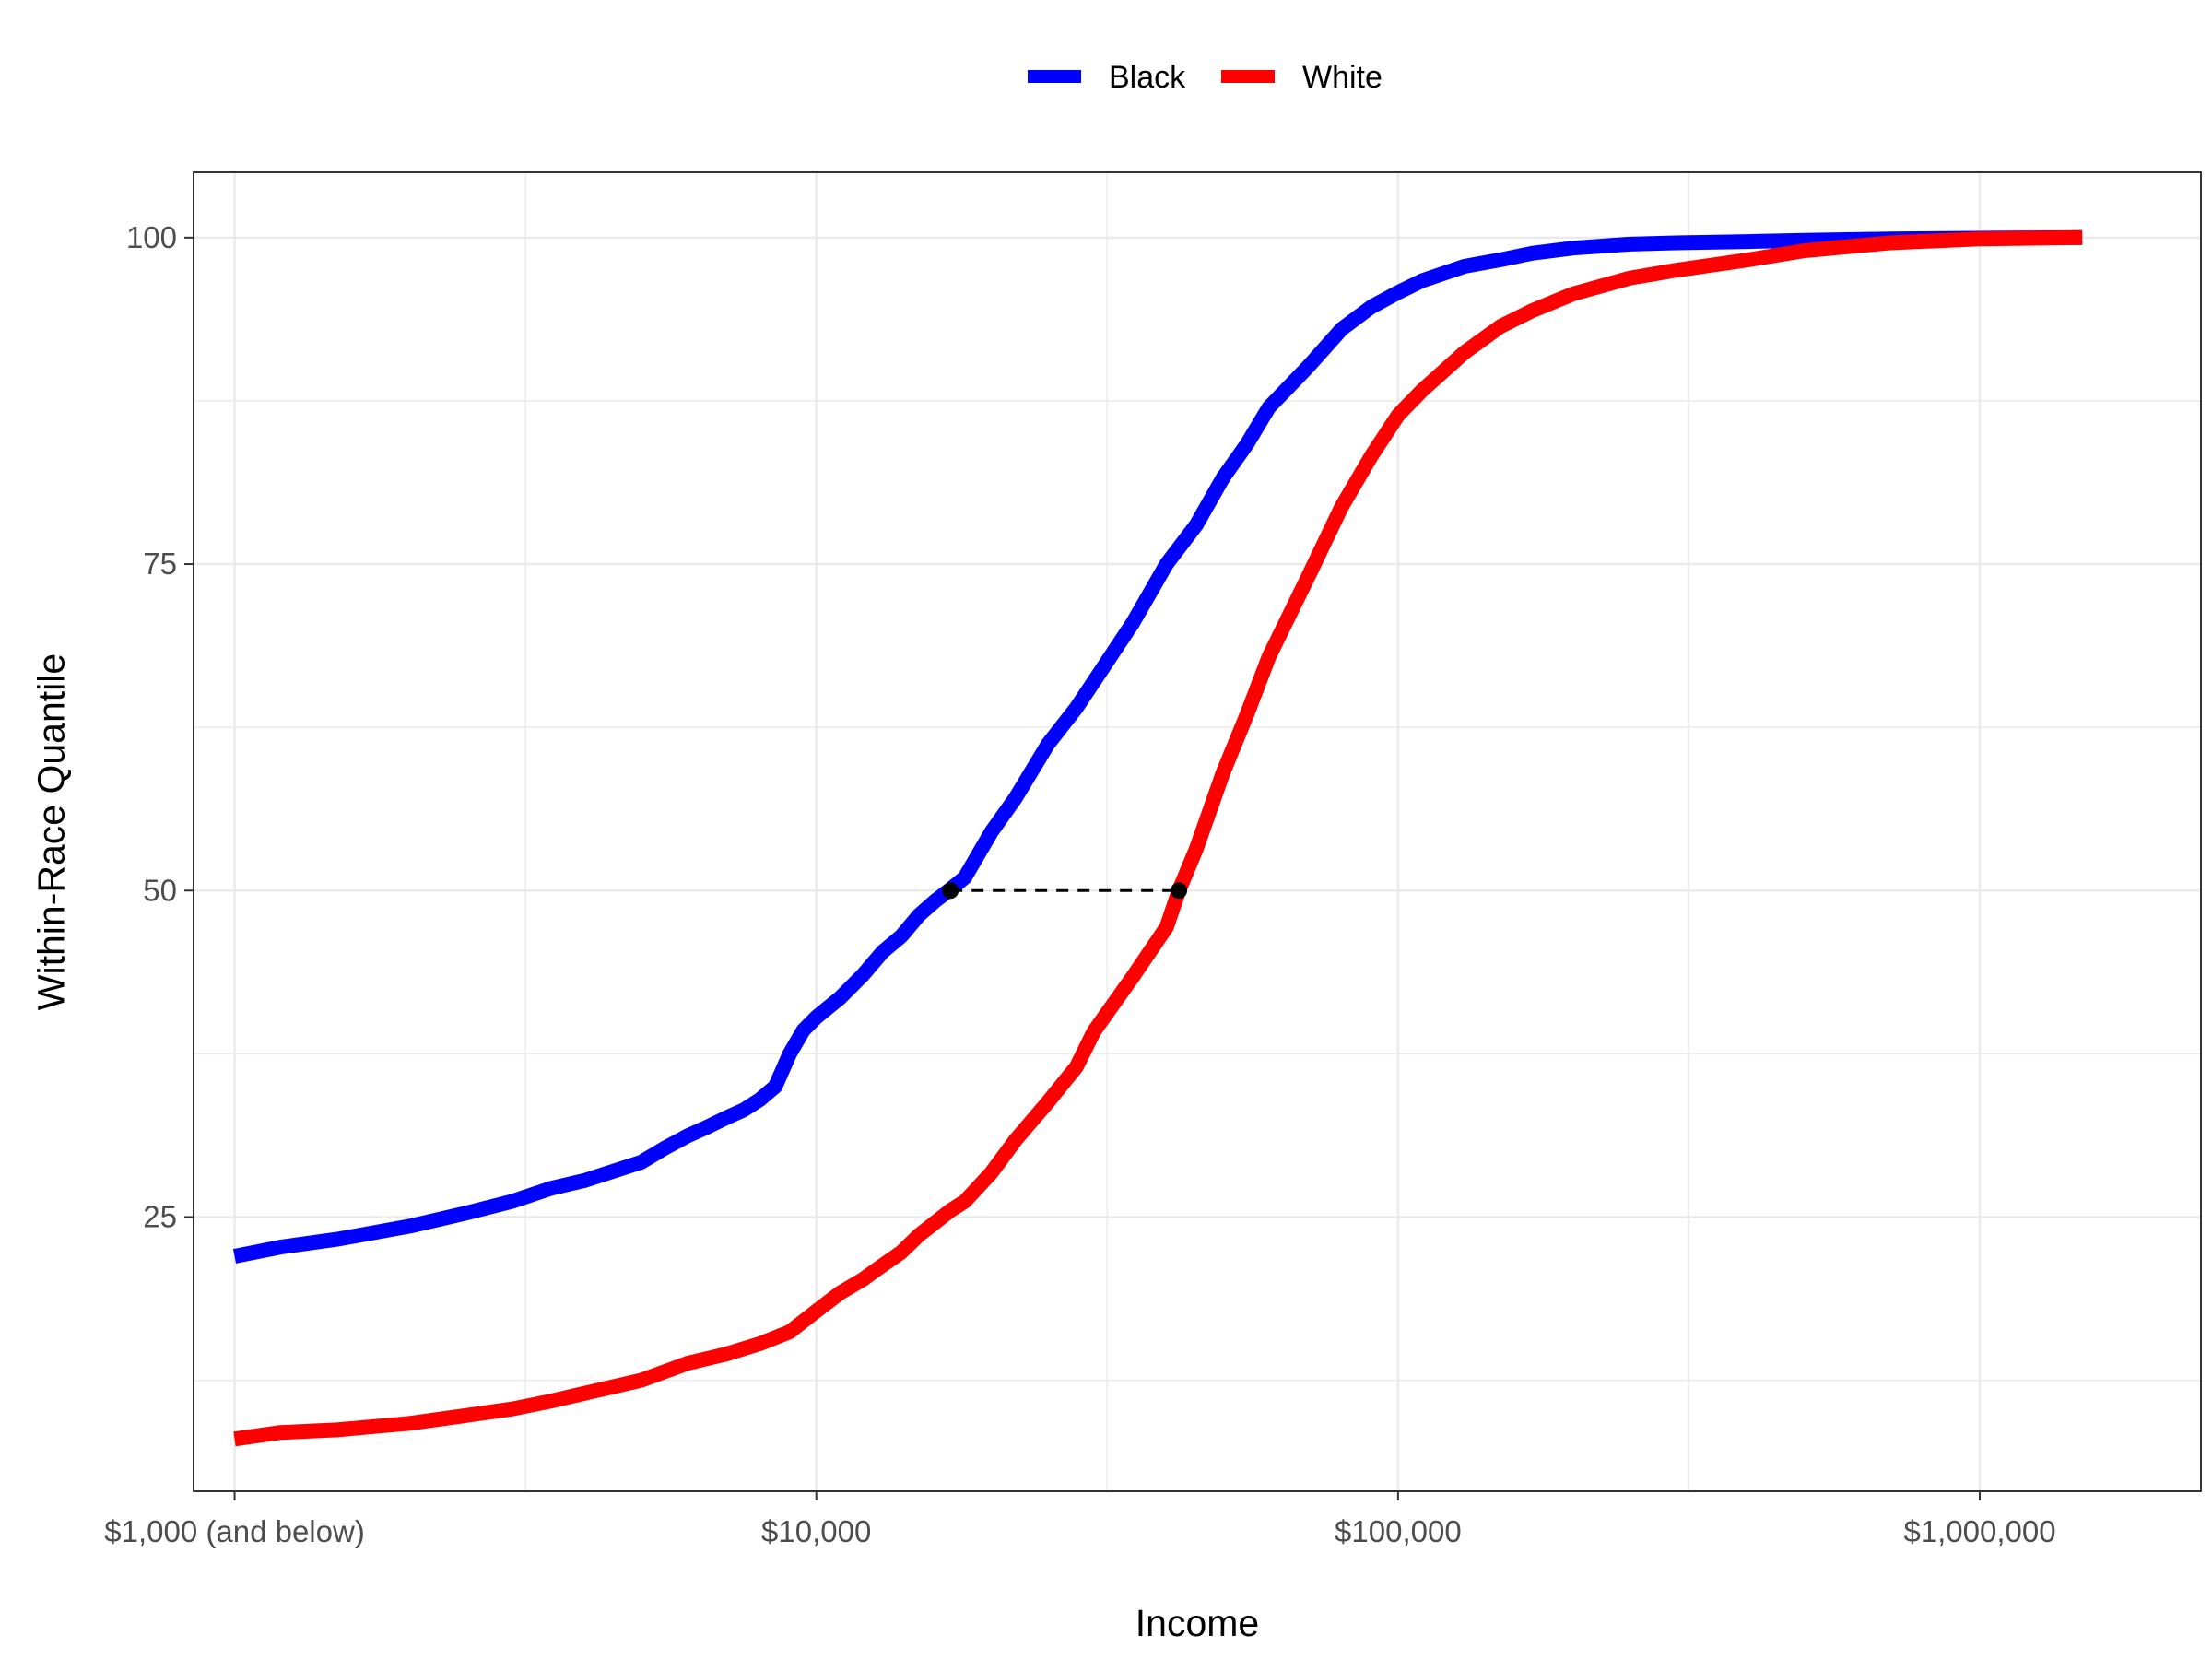  What do you see at coordinates (1342, 77) in the screenshot?
I see `legend-label-white: White` at bounding box center [1342, 77].